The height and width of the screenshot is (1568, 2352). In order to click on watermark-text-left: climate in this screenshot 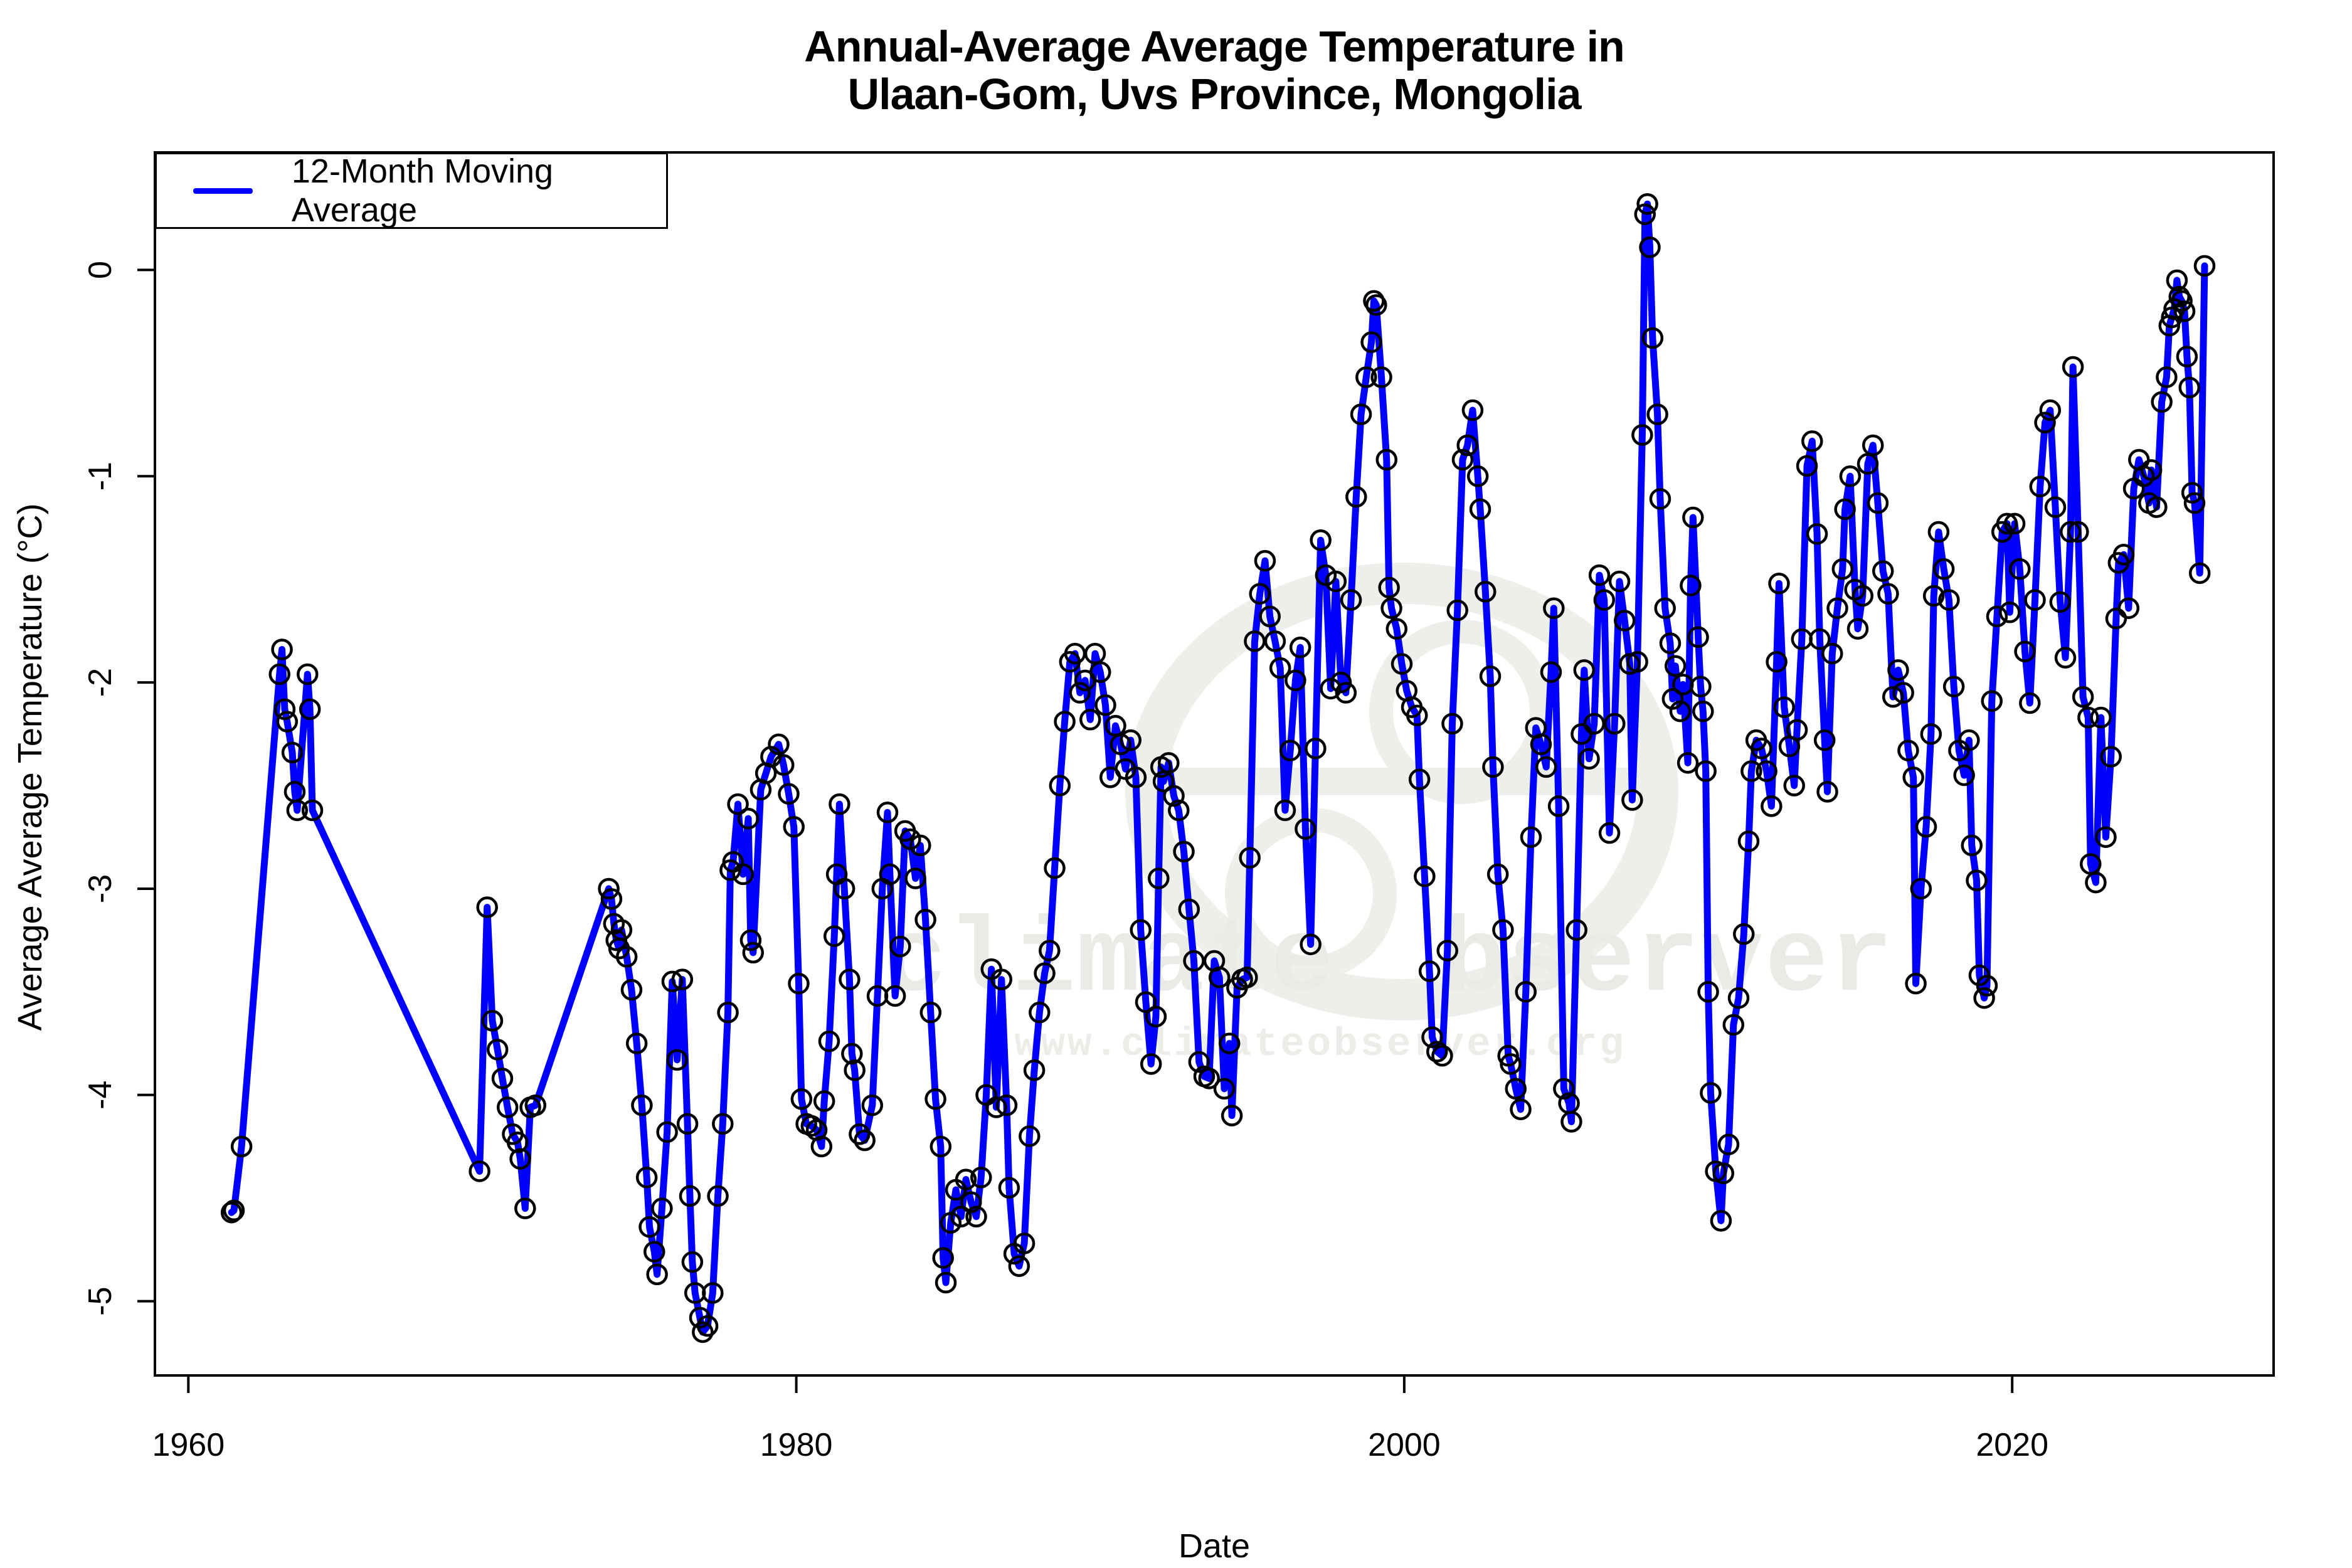, I will do `click(1109, 963)`.